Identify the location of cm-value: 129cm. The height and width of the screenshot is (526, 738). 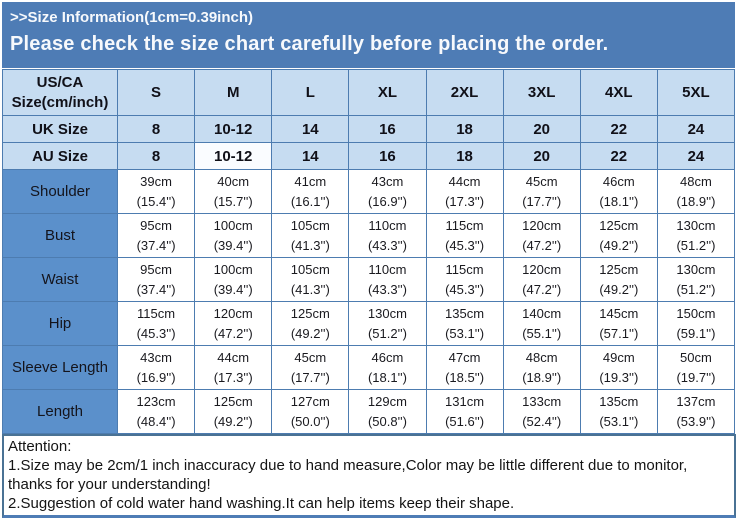
(387, 401).